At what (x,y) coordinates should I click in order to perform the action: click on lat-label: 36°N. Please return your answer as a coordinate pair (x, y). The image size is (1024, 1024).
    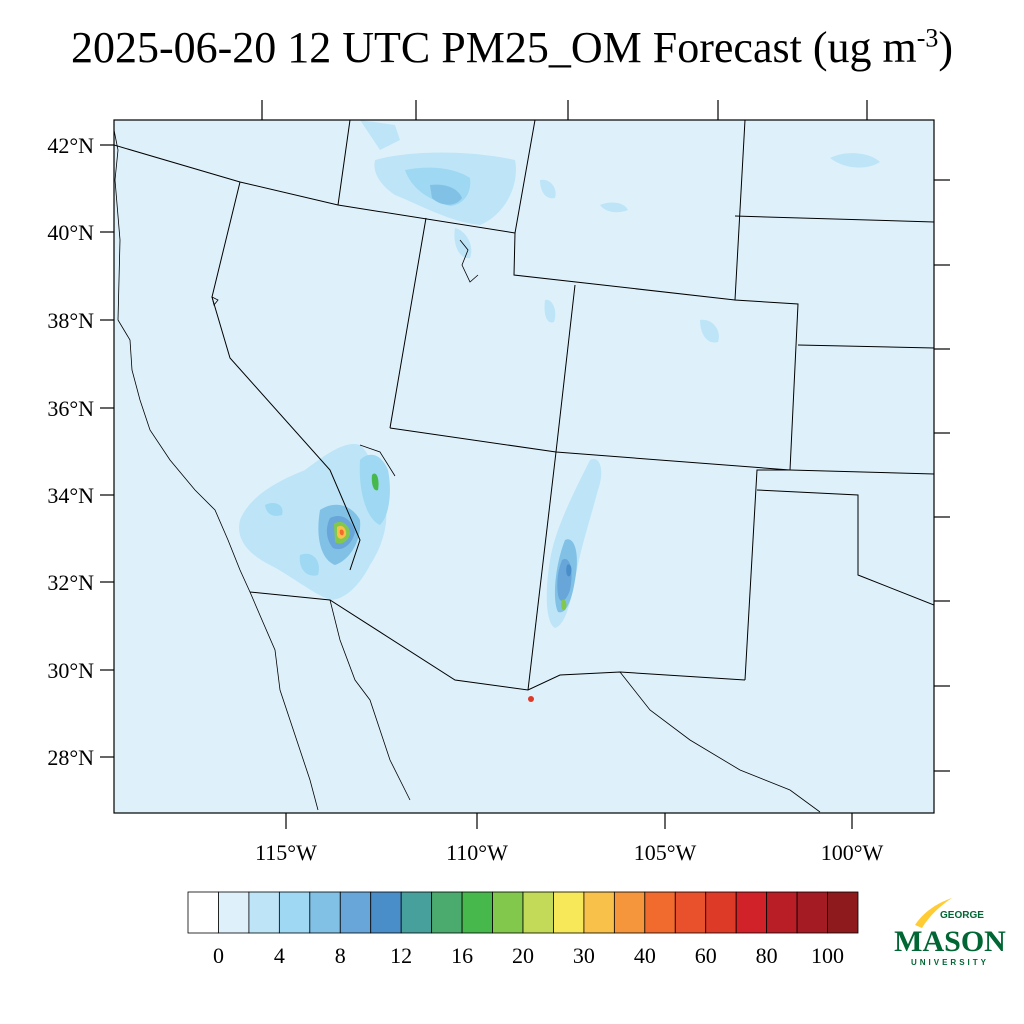
    Looking at the image, I should click on (70, 408).